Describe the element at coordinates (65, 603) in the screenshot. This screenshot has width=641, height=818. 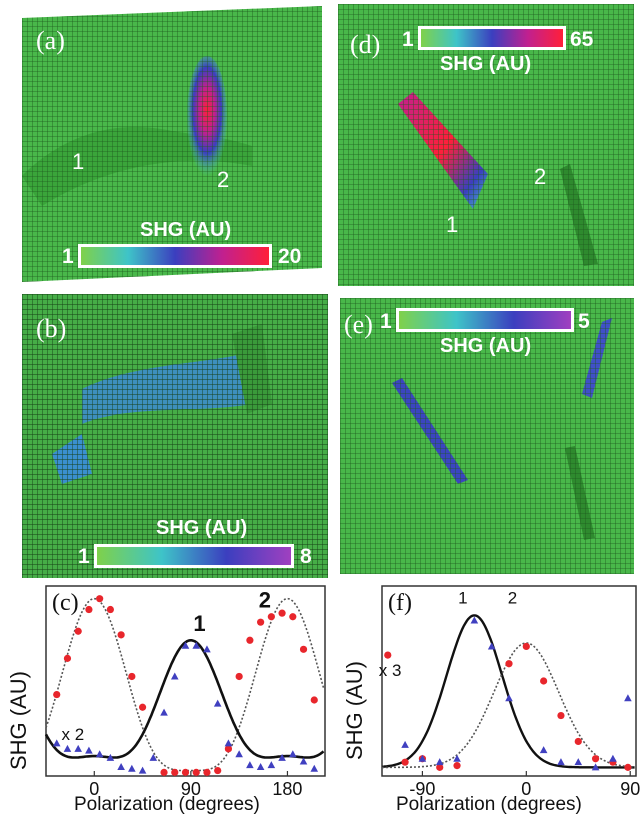
I see `panel-label: (c)` at that location.